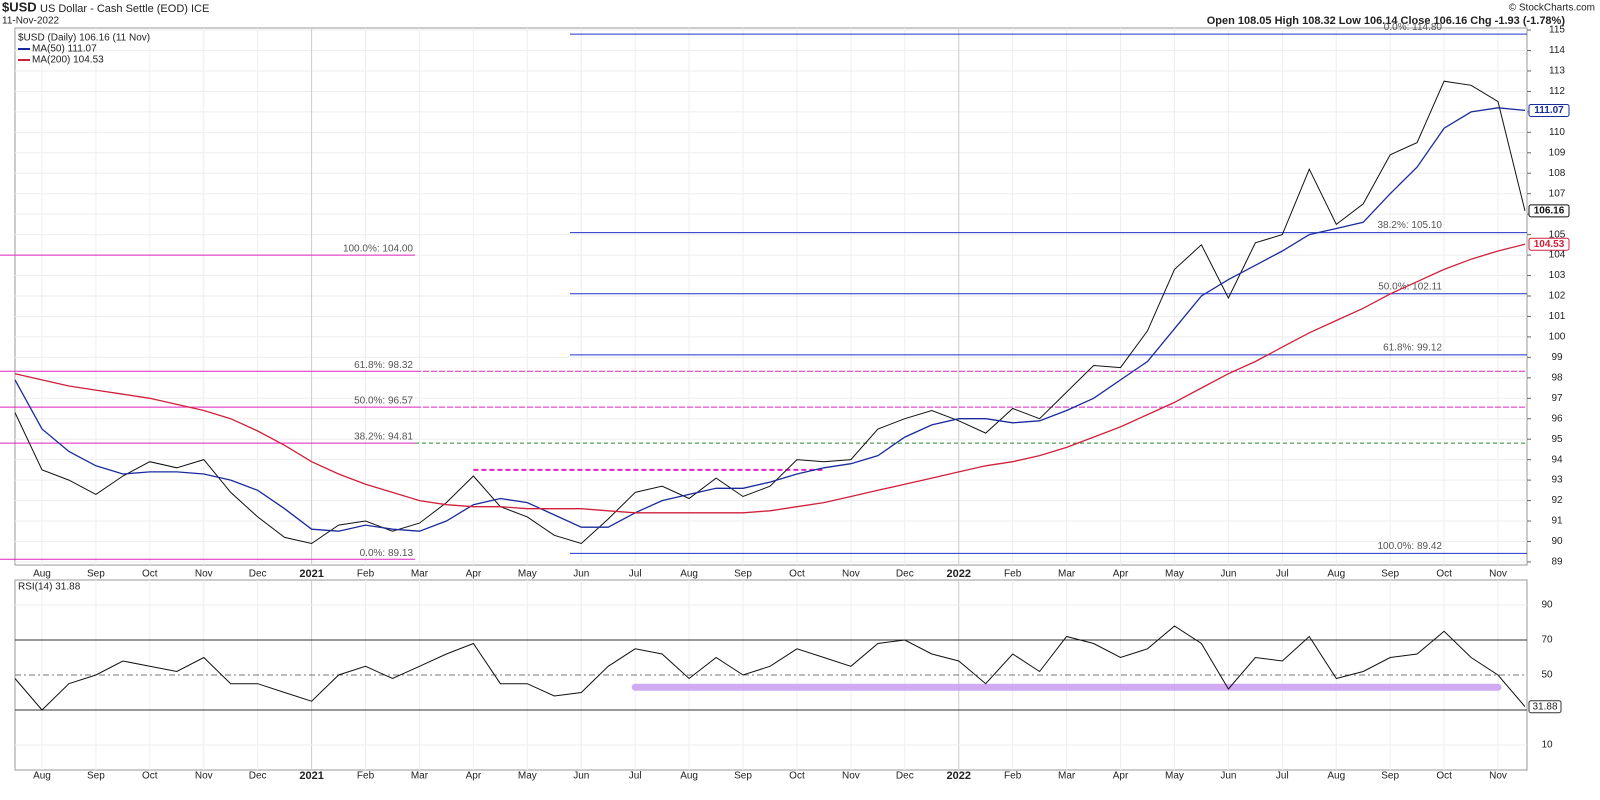  I want to click on rsi-tick-label: 50, so click(1547, 675).